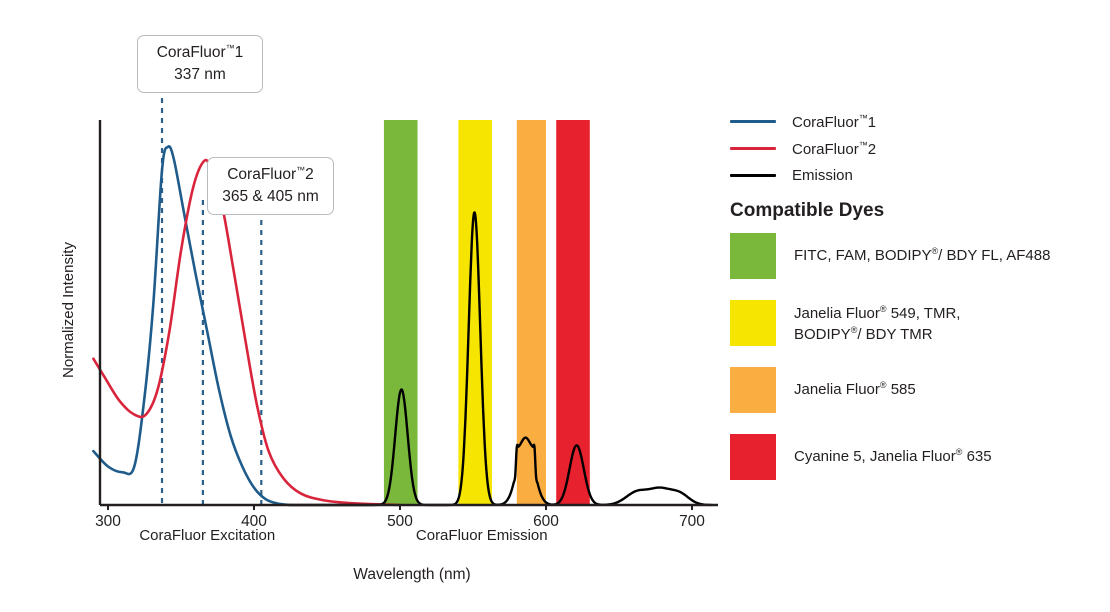 Image resolution: width=1110 pixels, height=612 pixels. What do you see at coordinates (877, 313) in the screenshot?
I see `dye-label-line: Janelia Fluor® 549, TMR,` at bounding box center [877, 313].